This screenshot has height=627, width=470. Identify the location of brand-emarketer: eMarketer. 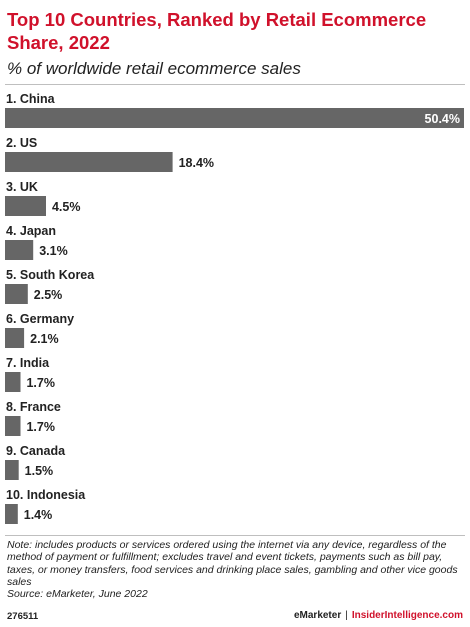
(317, 615).